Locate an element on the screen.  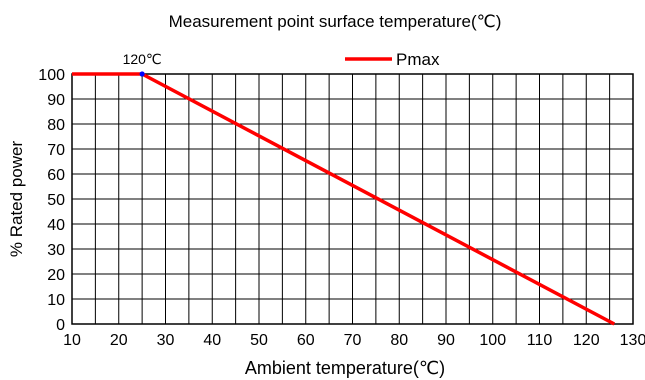
legend-label-pmax: Pmax is located at coordinates (418, 59).